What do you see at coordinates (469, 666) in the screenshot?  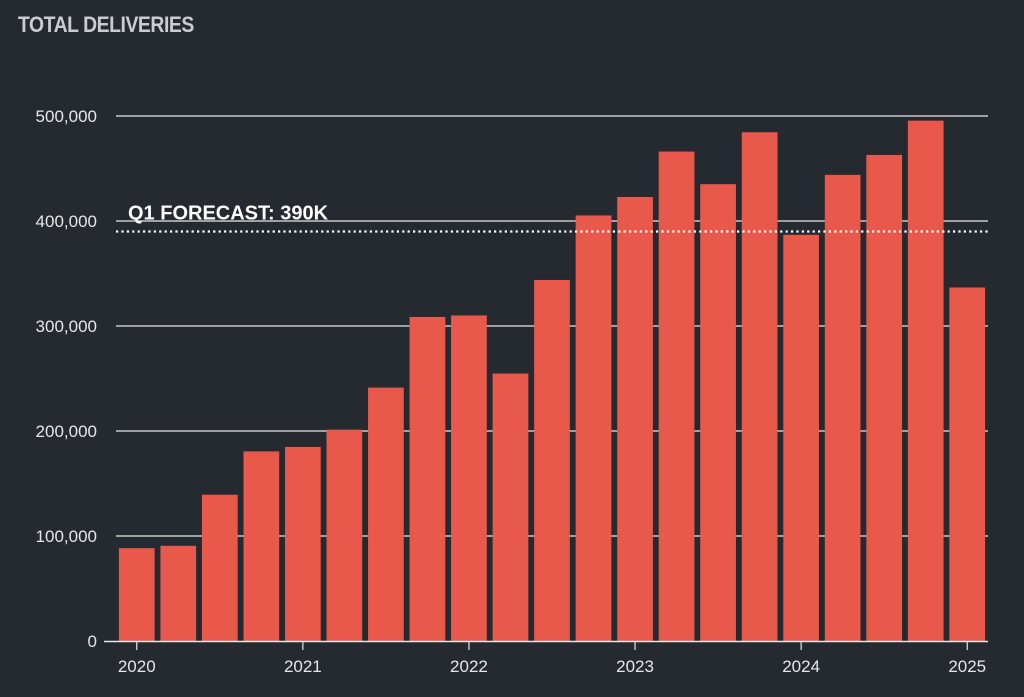 I see `x-tick-label: 2022` at bounding box center [469, 666].